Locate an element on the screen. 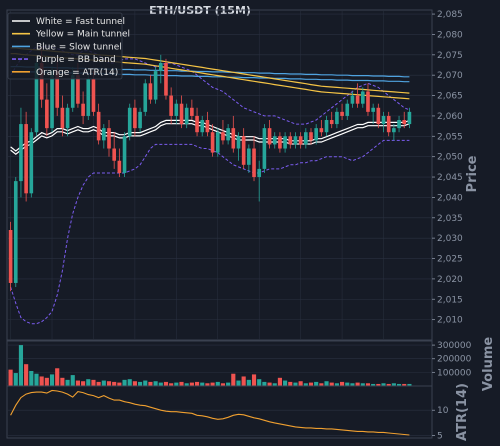  atr-panel-frame is located at coordinates (219, 412).